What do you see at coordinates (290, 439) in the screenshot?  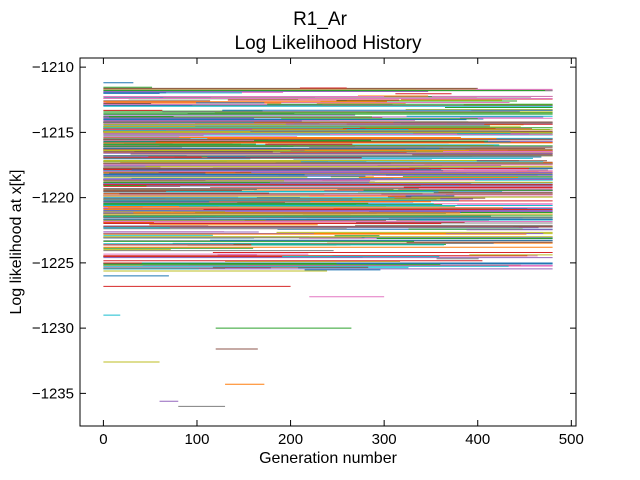 I see `x-tick-label: 200` at bounding box center [290, 439].